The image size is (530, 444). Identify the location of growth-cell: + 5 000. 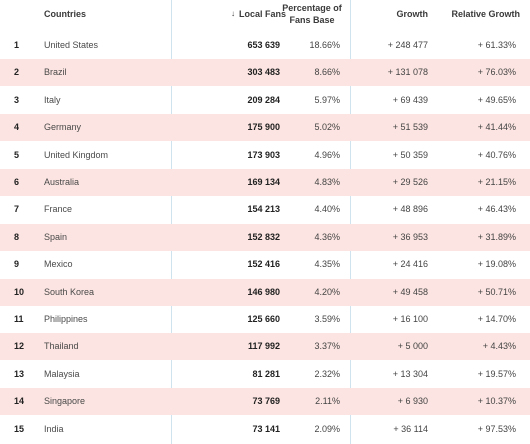
(412, 346).